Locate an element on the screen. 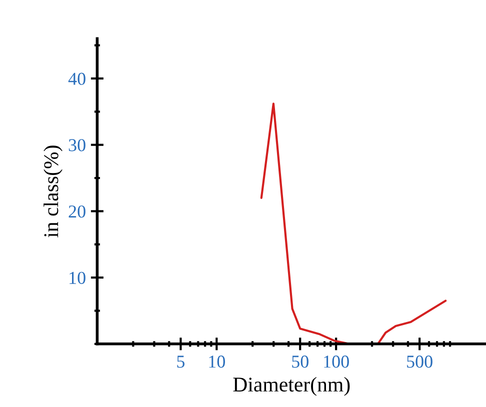  x-tick-label: 500 is located at coordinates (419, 362).